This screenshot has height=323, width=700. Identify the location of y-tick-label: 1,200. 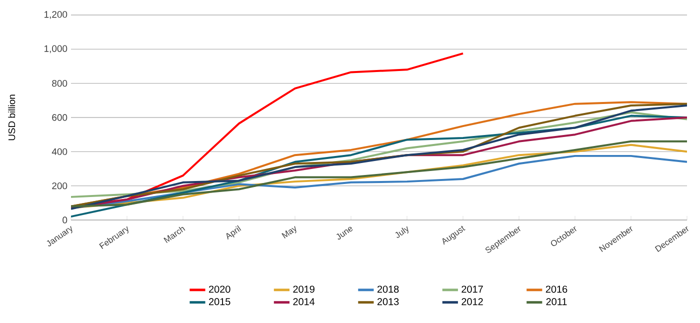
(56, 15).